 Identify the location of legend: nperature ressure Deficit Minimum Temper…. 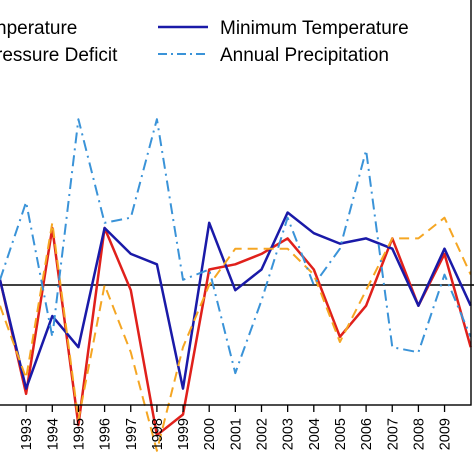
(204, 42).